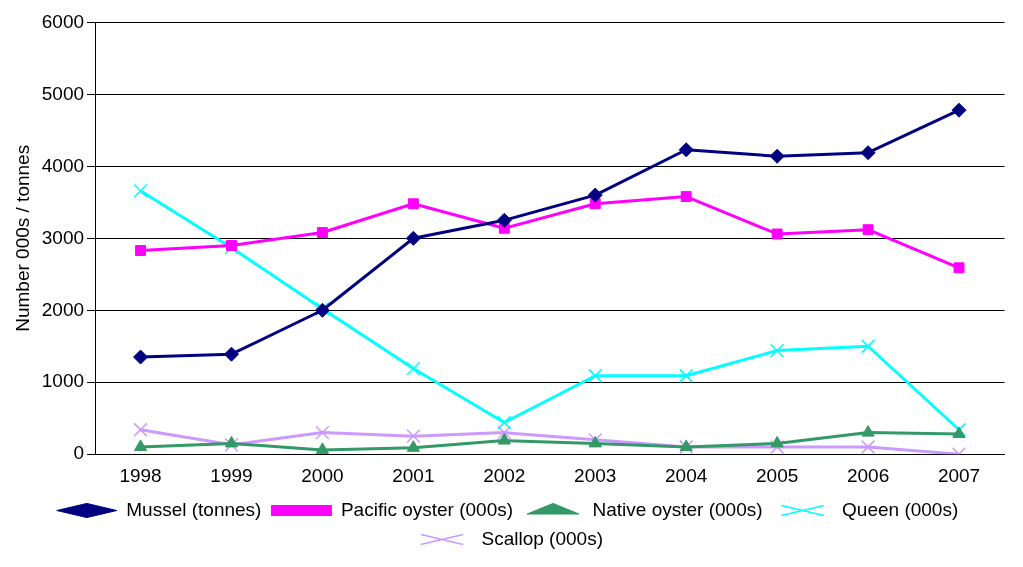  What do you see at coordinates (63, 237) in the screenshot?
I see `y-tick-label: 3000` at bounding box center [63, 237].